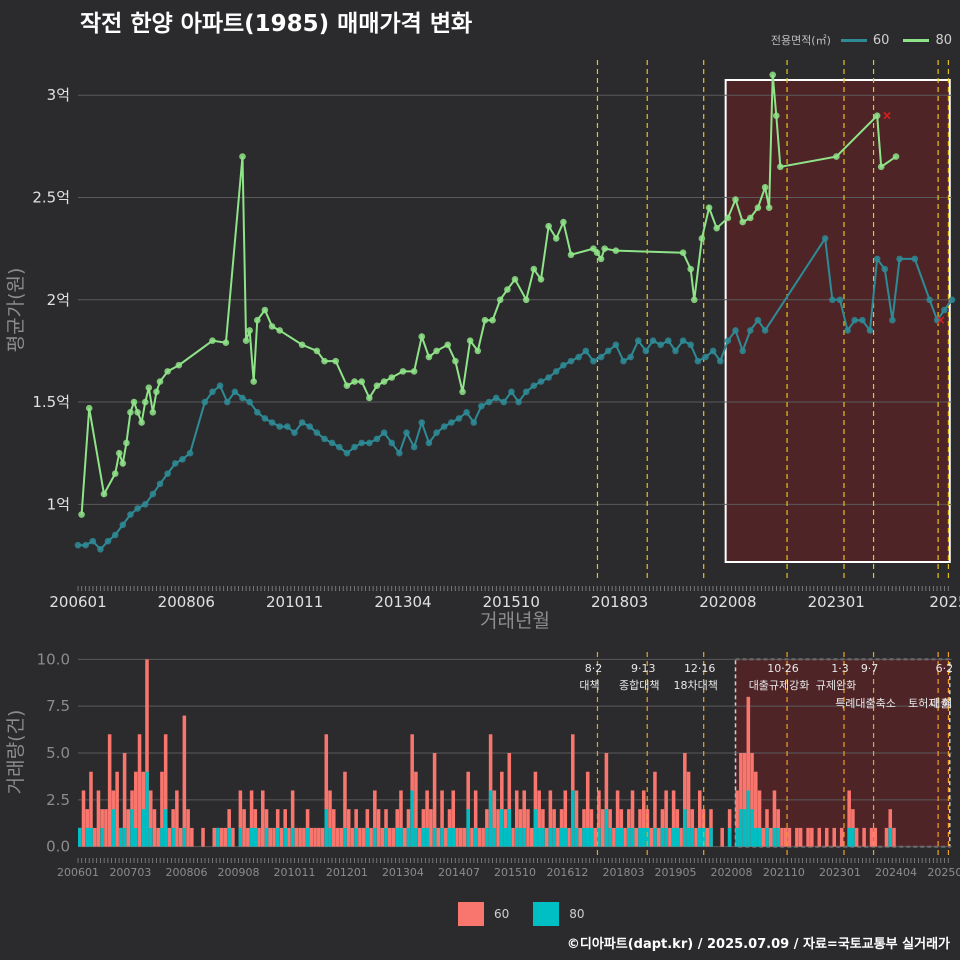 The height and width of the screenshot is (960, 960). What do you see at coordinates (130, 872) in the screenshot?
I see `bar-x-tick-label: 200703` at bounding box center [130, 872].